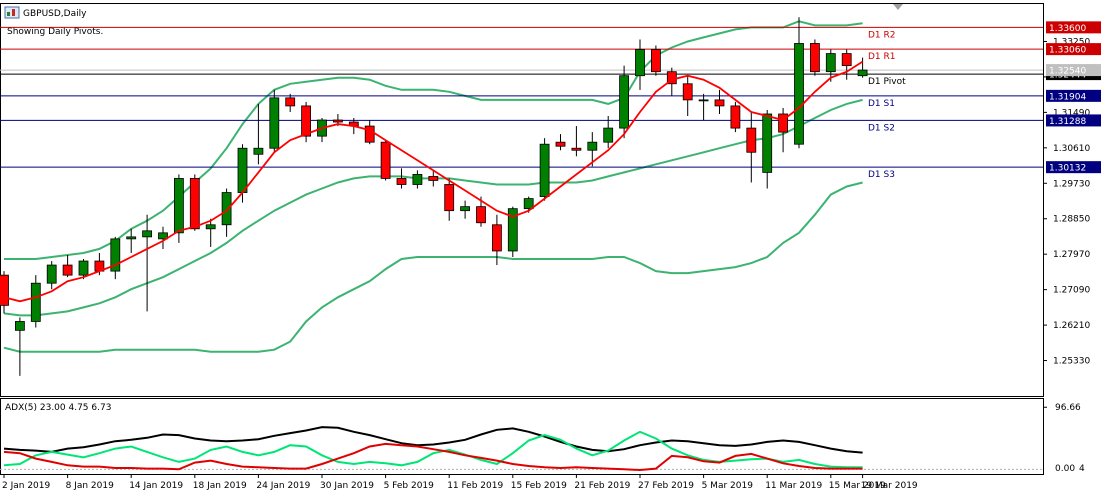  I want to click on time-tick-label: 8 Jan 2019, so click(90, 486).